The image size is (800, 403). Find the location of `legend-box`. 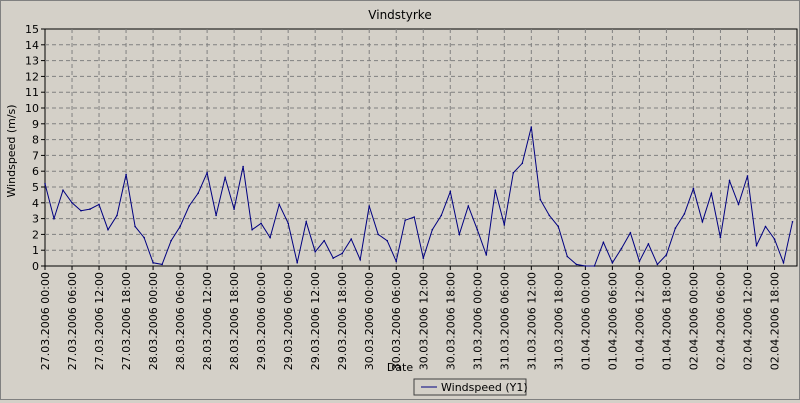

legend-box is located at coordinates (470, 387).